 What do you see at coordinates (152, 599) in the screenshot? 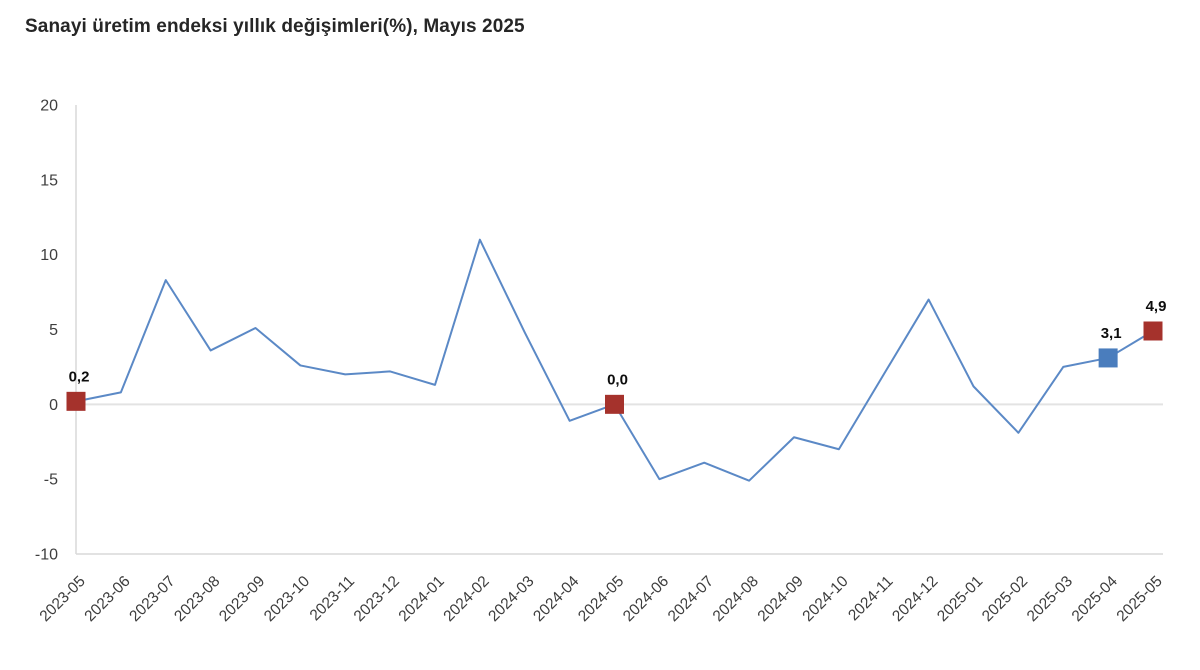
I see `x-tick-label: 2023-07` at bounding box center [152, 599].